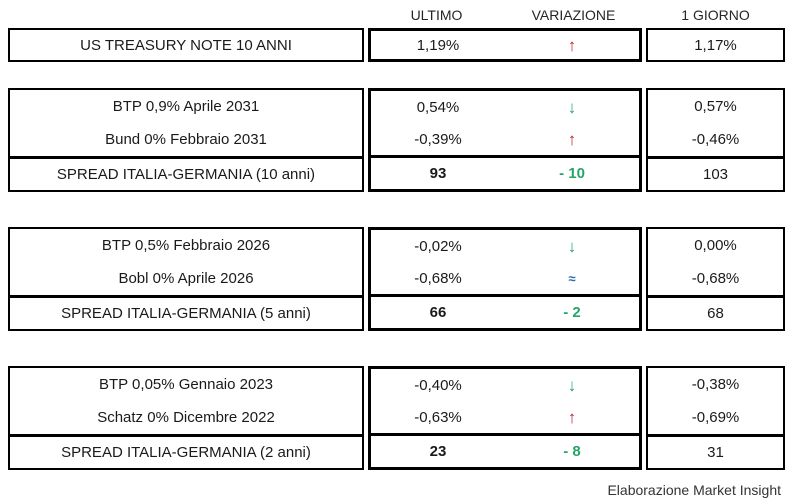  I want to click on giorno-column: -0,38% -0,69% 31, so click(715, 418).